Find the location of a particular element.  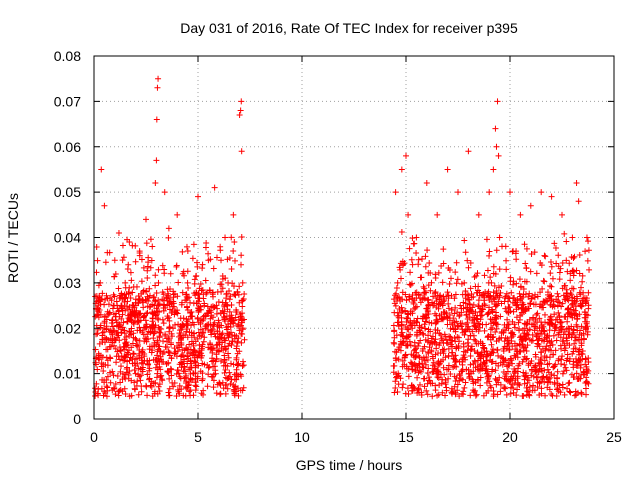

x-tick-label: 20 is located at coordinates (510, 437).